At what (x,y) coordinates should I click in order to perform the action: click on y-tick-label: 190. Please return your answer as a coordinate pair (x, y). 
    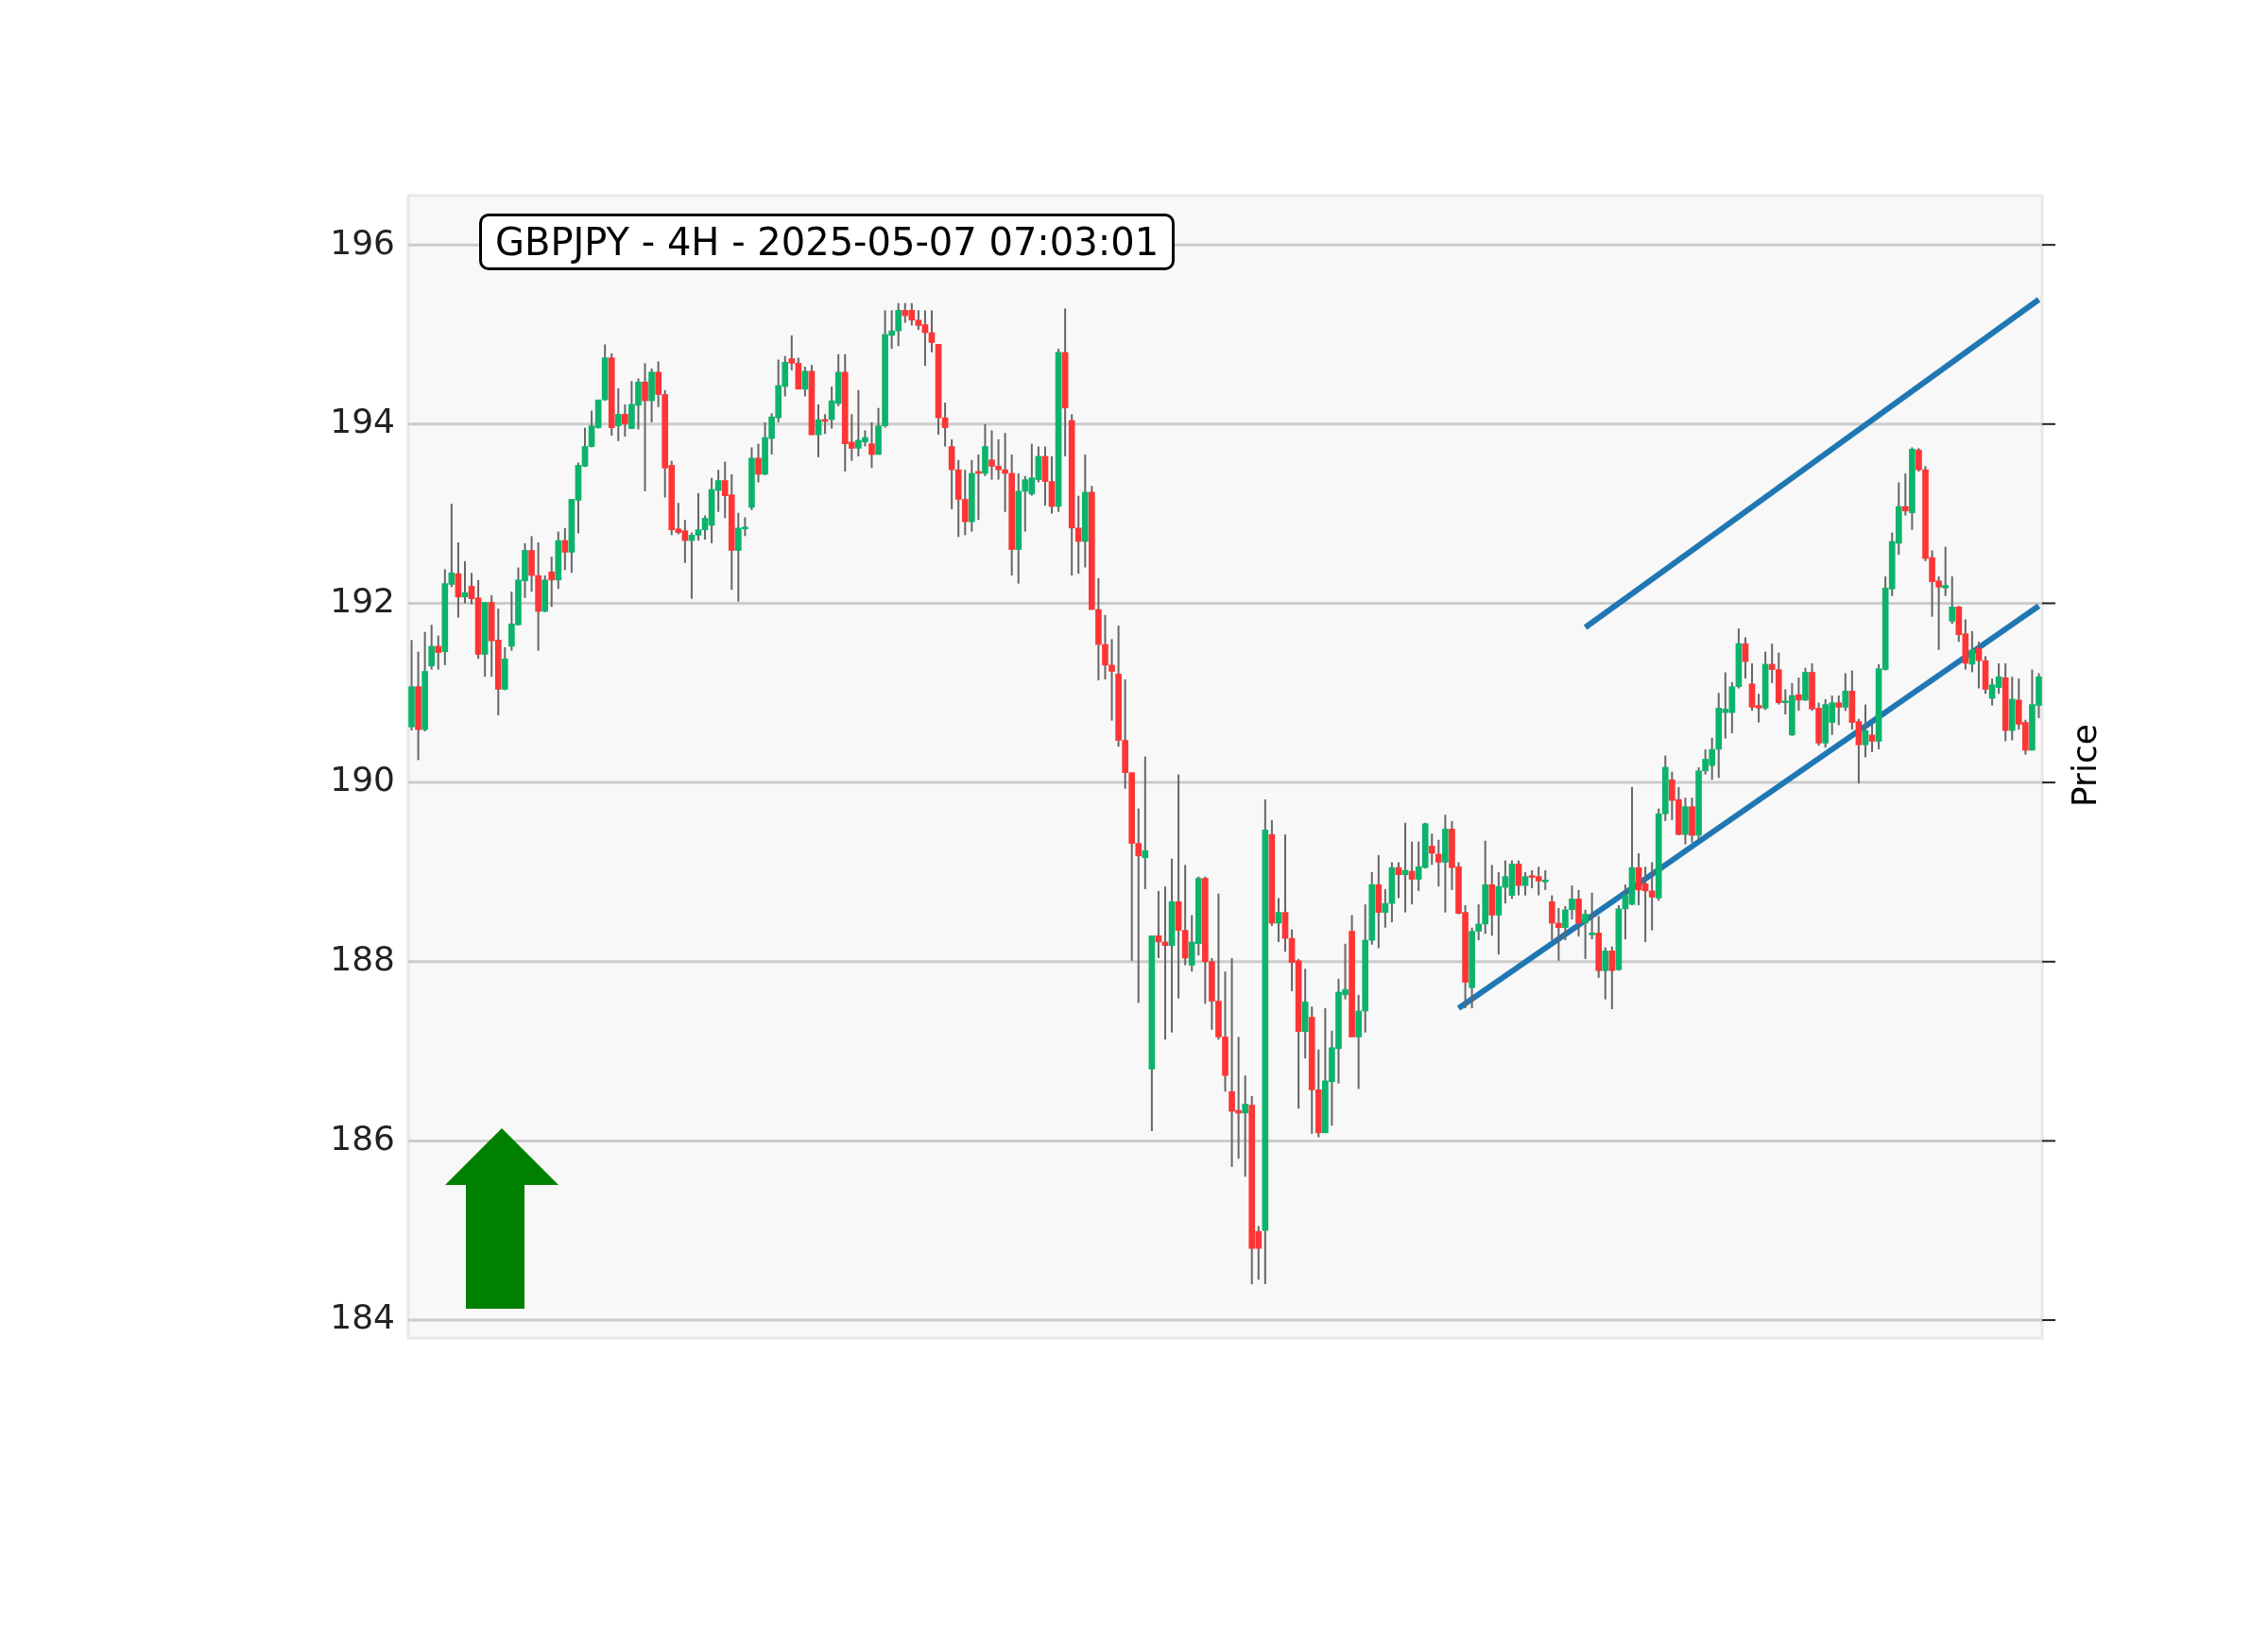
    Looking at the image, I should click on (362, 780).